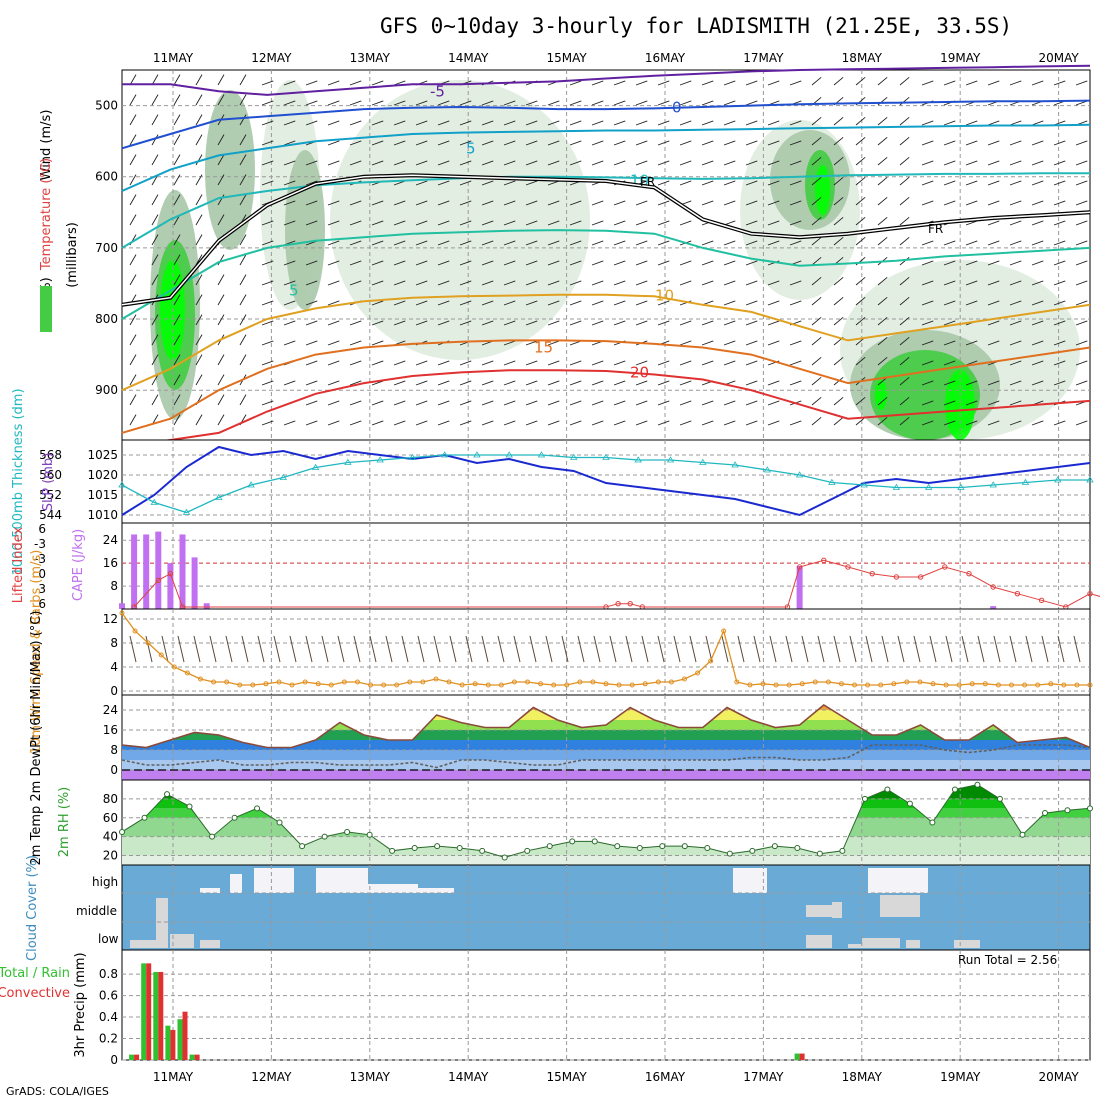 The height and width of the screenshot is (1100, 1100). I want to click on y-tick-label: 800, so click(106, 319).